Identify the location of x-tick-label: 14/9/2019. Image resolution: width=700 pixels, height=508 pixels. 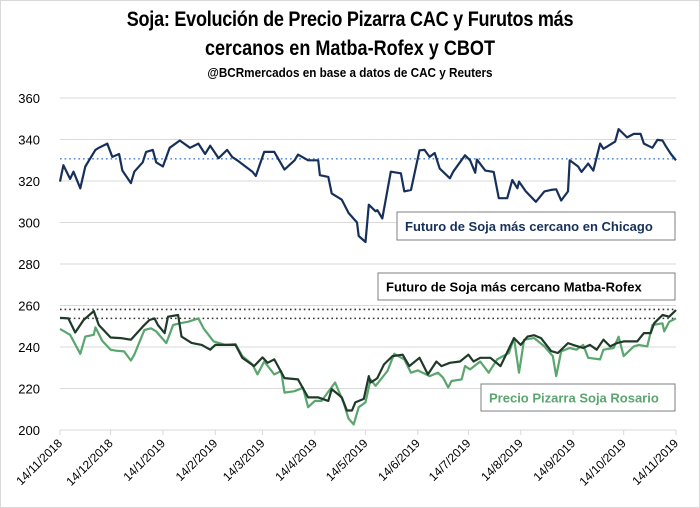
(555, 460).